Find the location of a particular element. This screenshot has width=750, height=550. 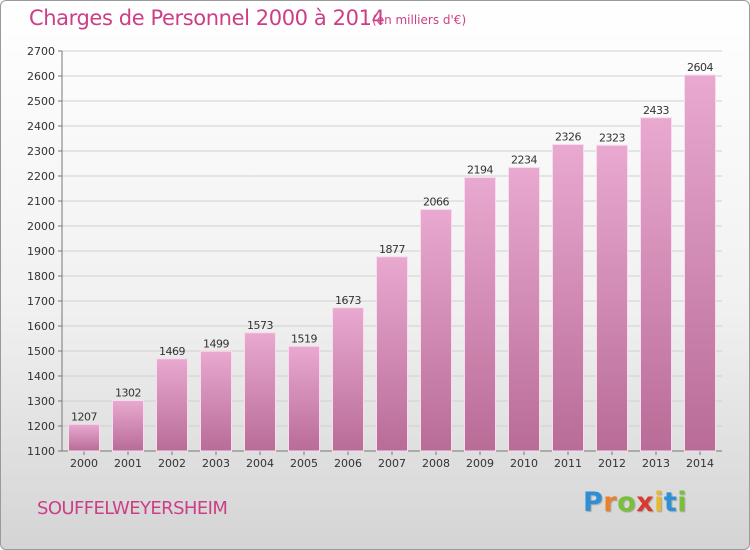

data-label-2011: 2326 is located at coordinates (568, 137).